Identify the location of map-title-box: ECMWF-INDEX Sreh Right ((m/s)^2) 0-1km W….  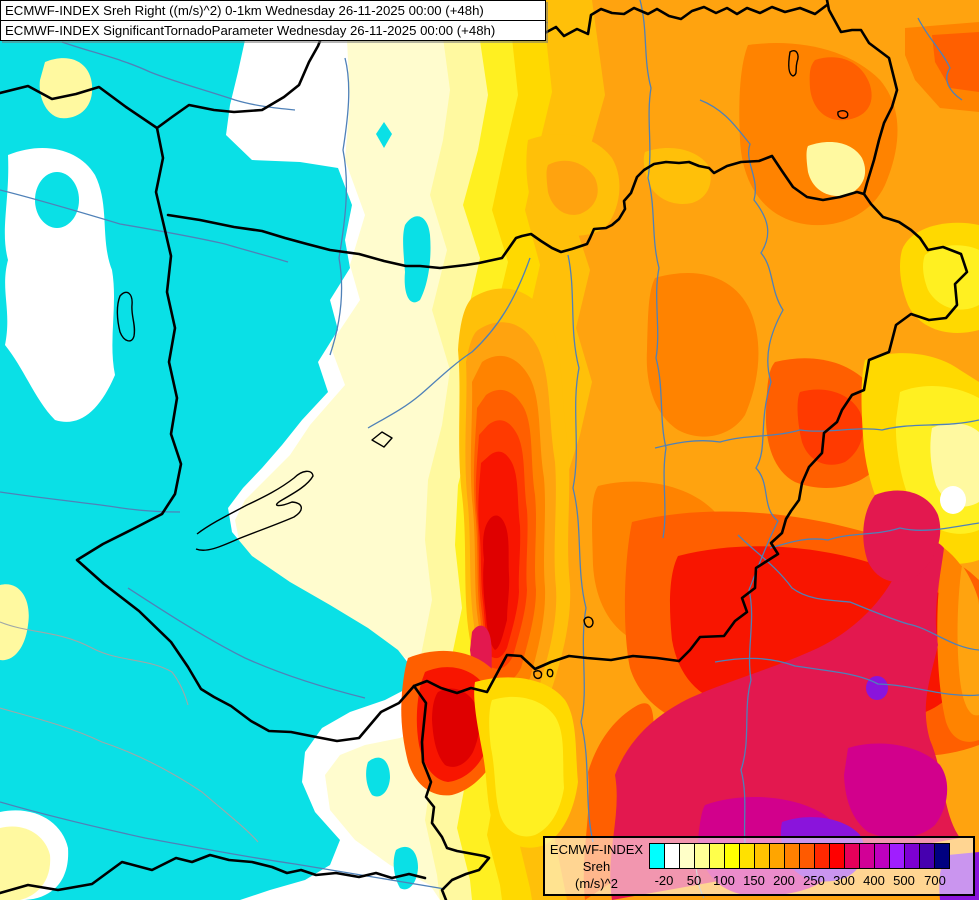
(273, 20).